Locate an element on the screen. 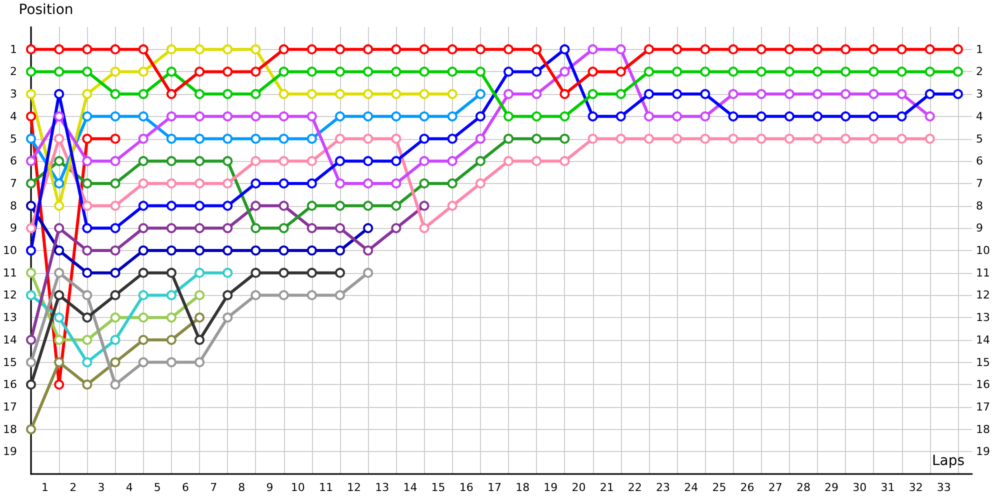 Image resolution: width=1000 pixels, height=500 pixels. y-tick-label: 12 is located at coordinates (10, 295).